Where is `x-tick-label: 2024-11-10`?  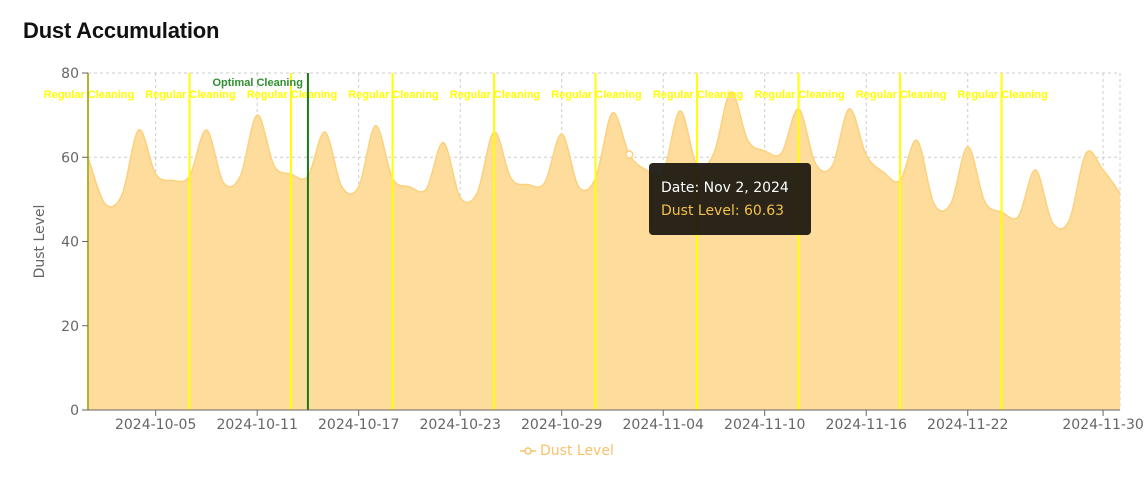 x-tick-label: 2024-11-10 is located at coordinates (764, 425).